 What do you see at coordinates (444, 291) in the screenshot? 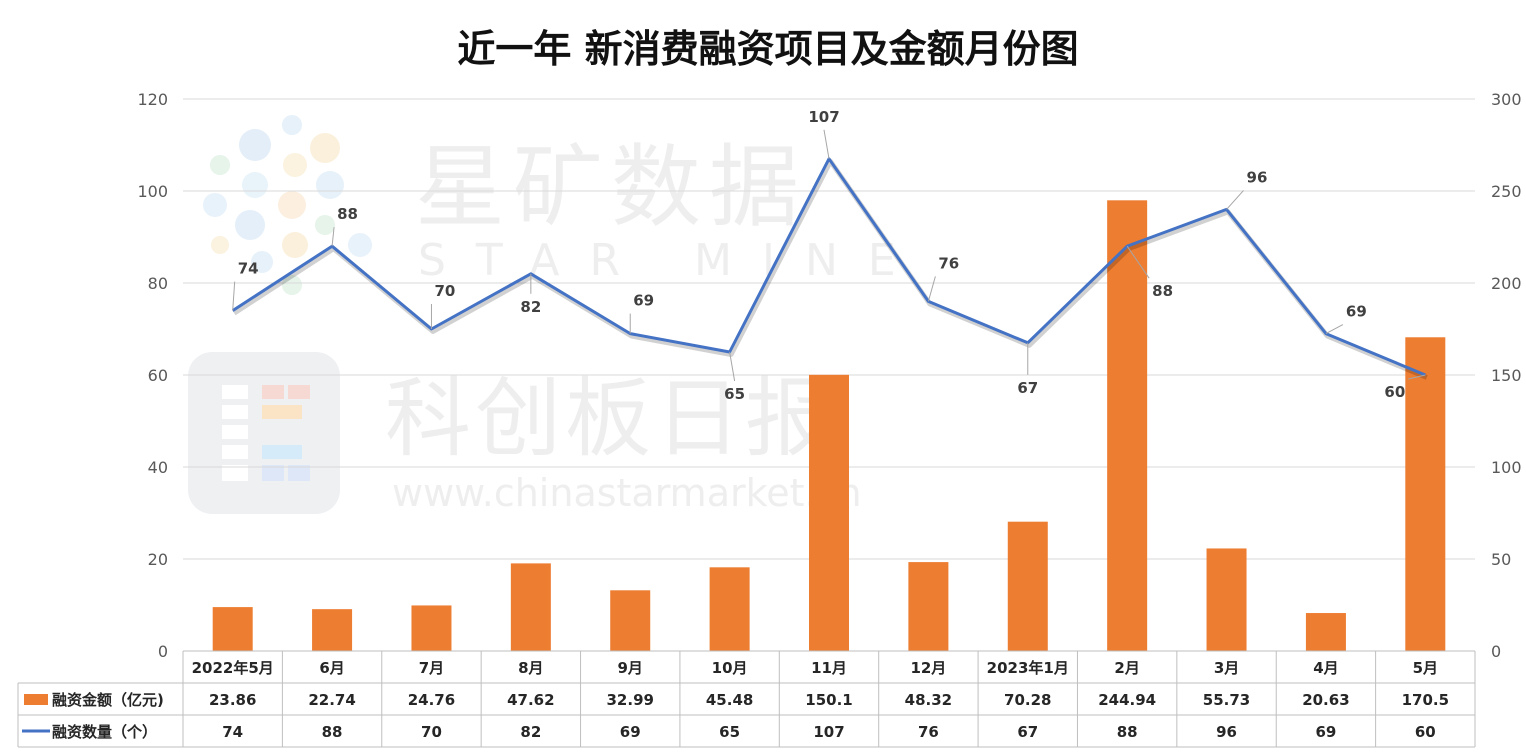
I see `line-data-label: 70` at bounding box center [444, 291].